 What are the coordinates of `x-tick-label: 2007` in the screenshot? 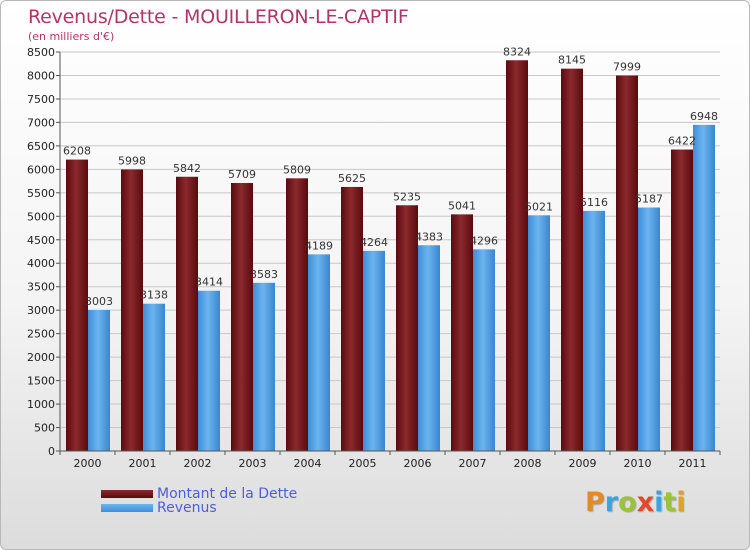 It's located at (473, 463).